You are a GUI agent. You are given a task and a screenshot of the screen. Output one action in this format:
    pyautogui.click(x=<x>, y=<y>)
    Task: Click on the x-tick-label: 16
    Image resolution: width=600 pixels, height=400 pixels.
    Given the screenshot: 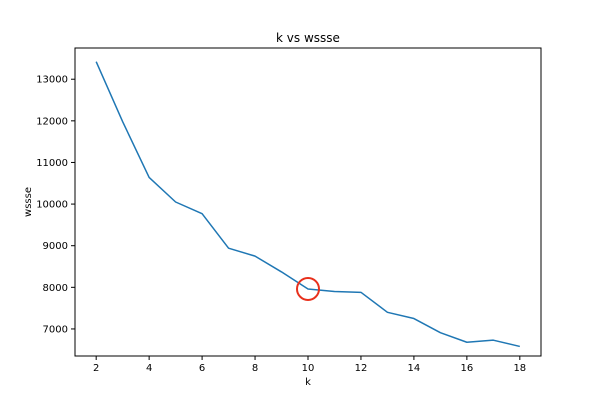 What is the action you would take?
    pyautogui.click(x=466, y=368)
    